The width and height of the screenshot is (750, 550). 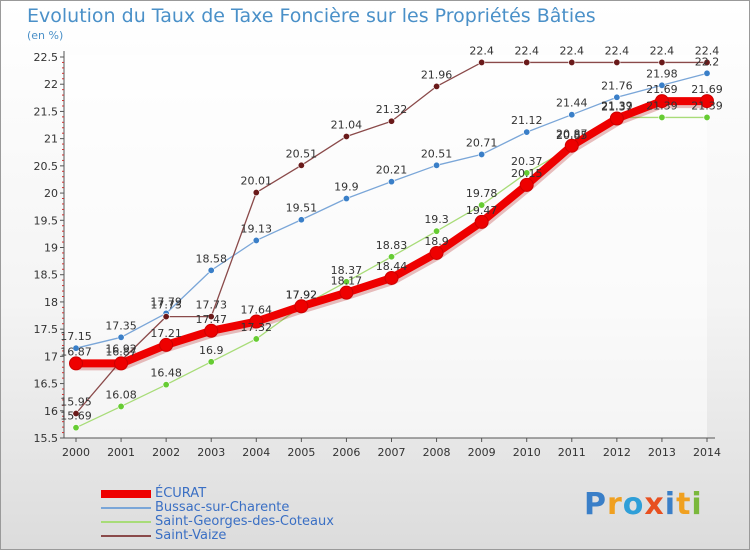 I want to click on legend-label: Bussac-sur-Charente, so click(x=222, y=507).